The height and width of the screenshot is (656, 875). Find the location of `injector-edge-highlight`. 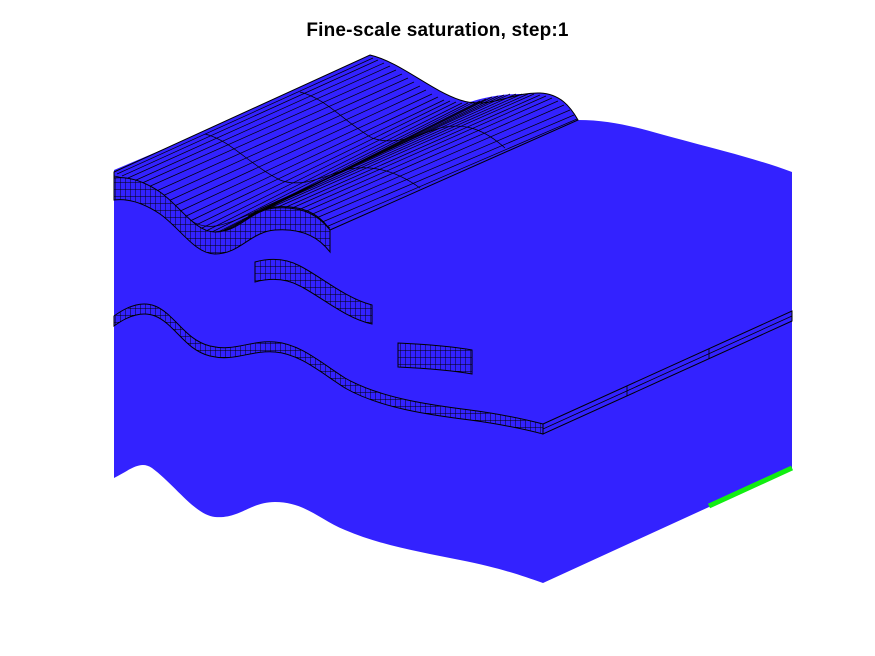

injector-edge-highlight is located at coordinates (750, 487).